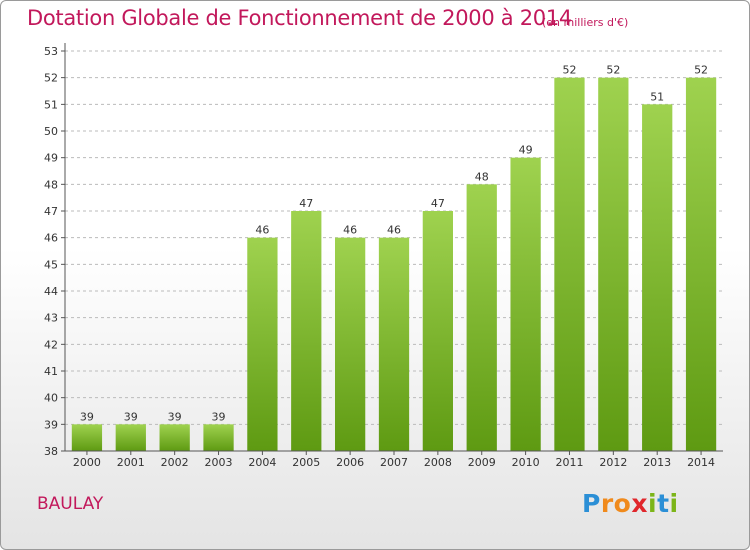 The image size is (750, 550). What do you see at coordinates (51, 238) in the screenshot?
I see `y-tick-label: 46` at bounding box center [51, 238].